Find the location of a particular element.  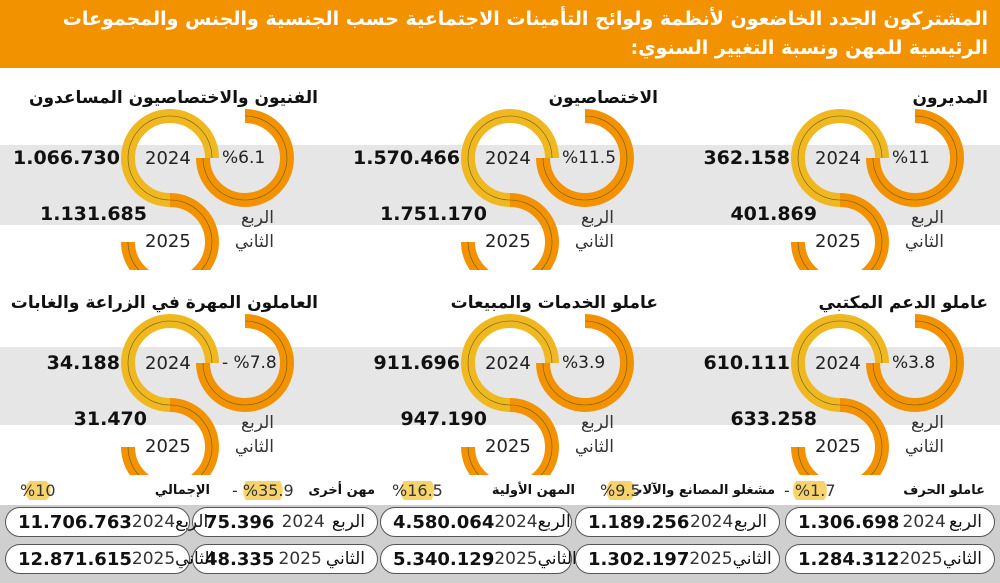

value-2025: 1.131.685 is located at coordinates (93, 214).